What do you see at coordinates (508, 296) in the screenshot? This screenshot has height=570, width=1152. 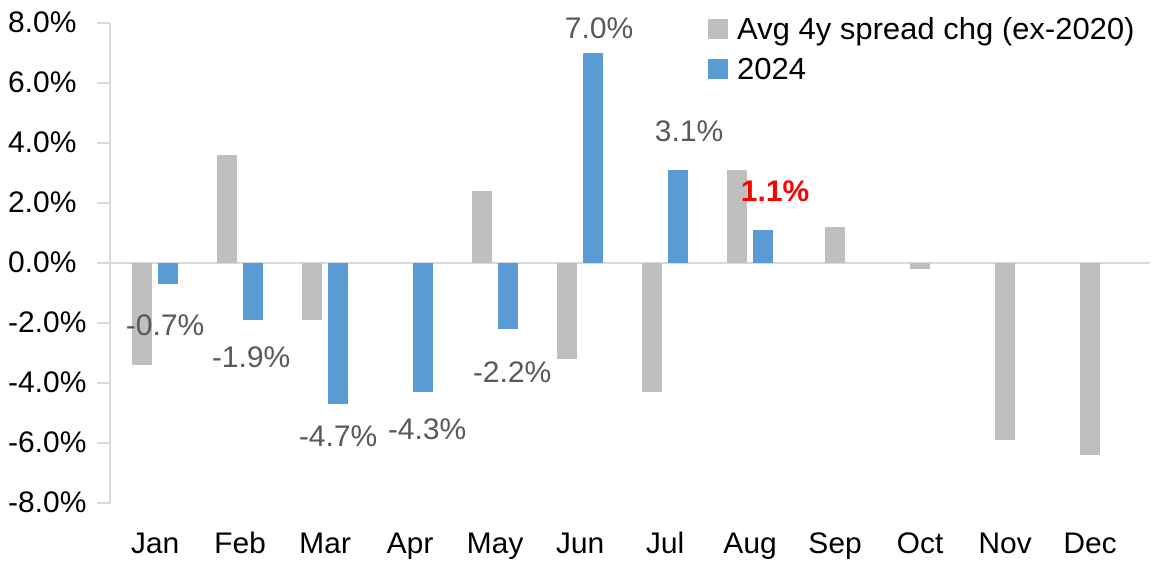 I see `bar-2024-may` at bounding box center [508, 296].